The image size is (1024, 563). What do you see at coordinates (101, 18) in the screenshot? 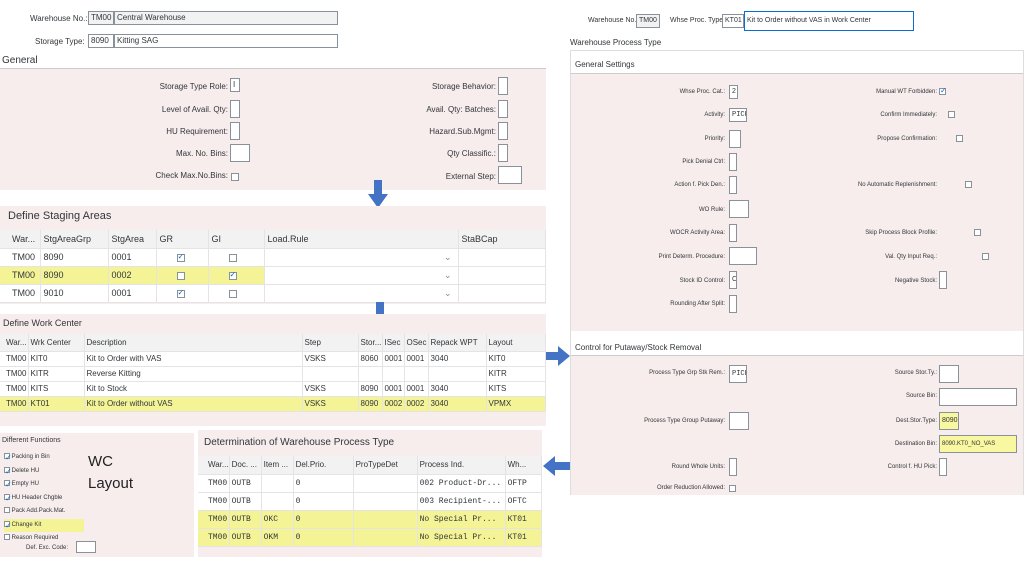
I see `warehouse-code-field: TM00` at bounding box center [101, 18].